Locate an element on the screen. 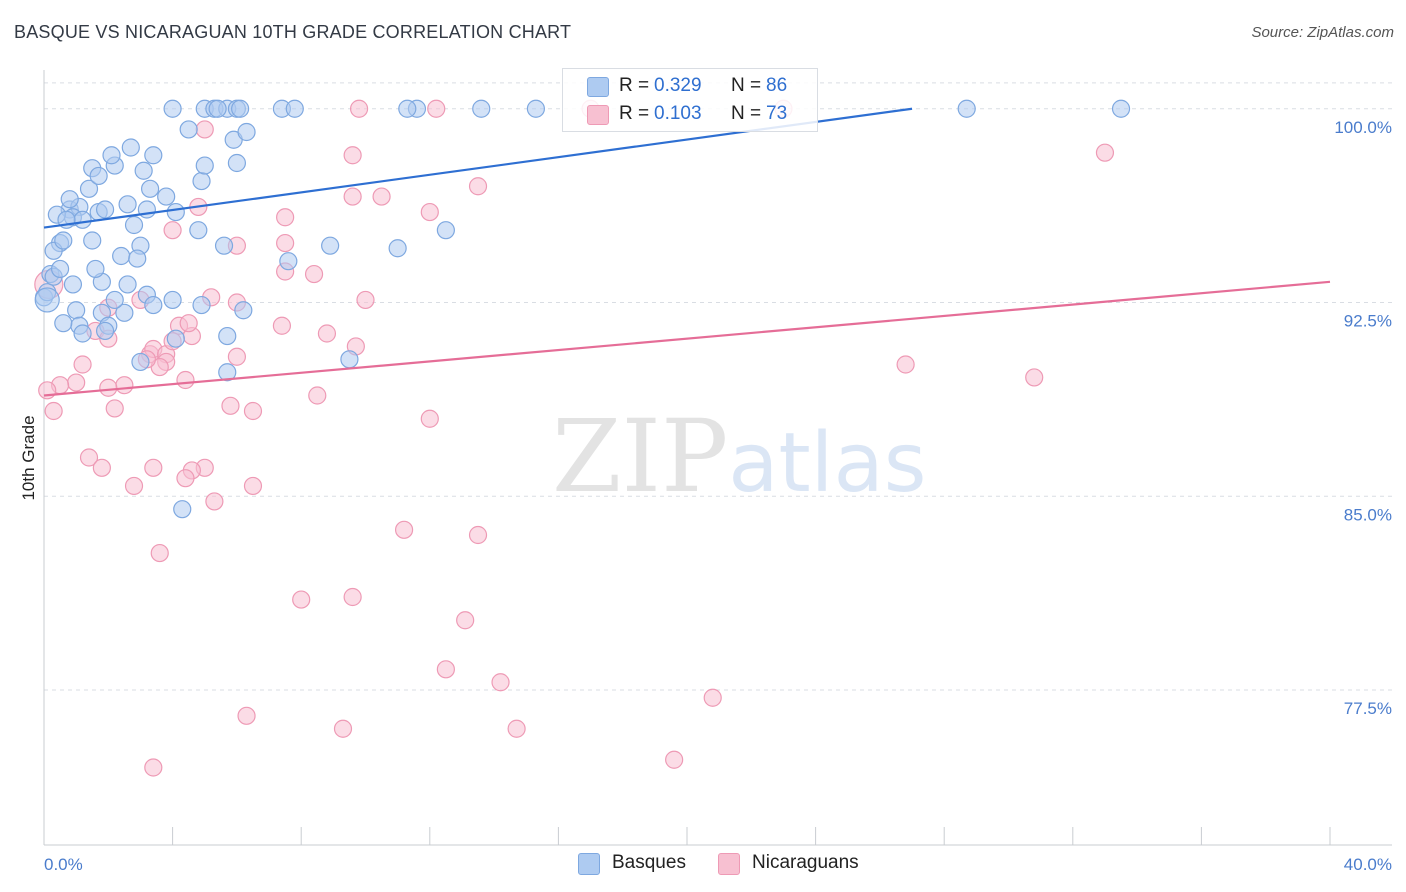 This screenshot has width=1406, height=892. y-tick-label: 92.5% is located at coordinates (1368, 321).